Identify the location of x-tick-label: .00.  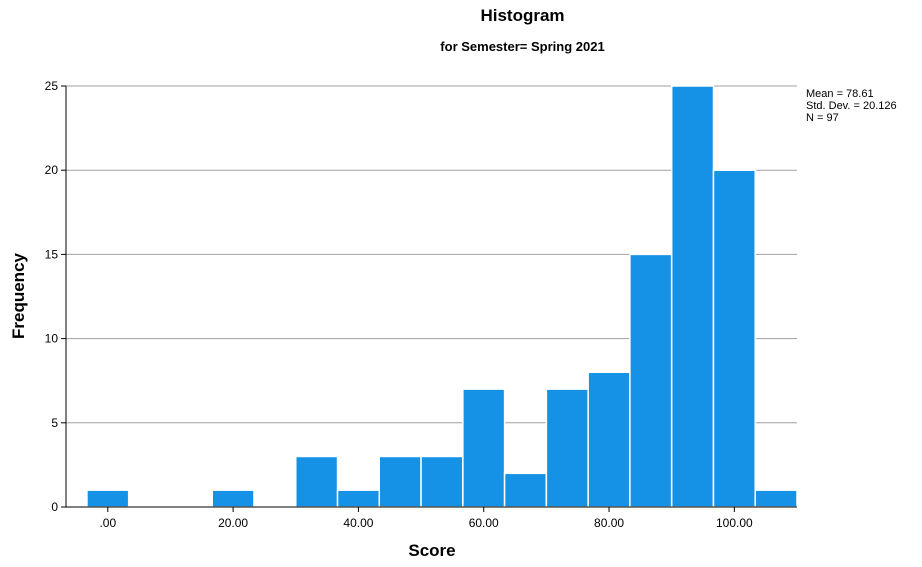
(107, 523).